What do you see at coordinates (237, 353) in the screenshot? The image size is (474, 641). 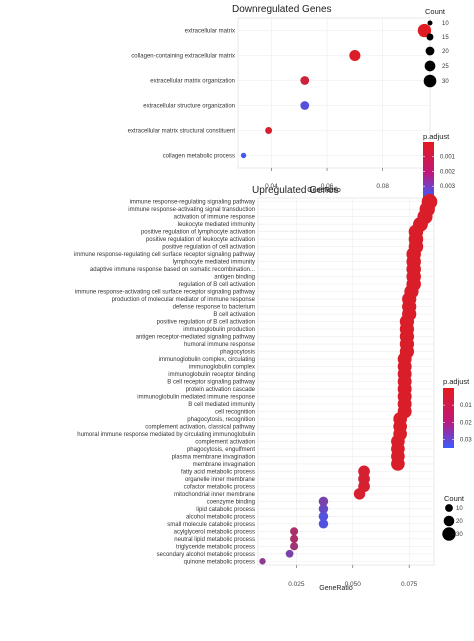 I see `category-label: phagocytosis` at bounding box center [237, 353].